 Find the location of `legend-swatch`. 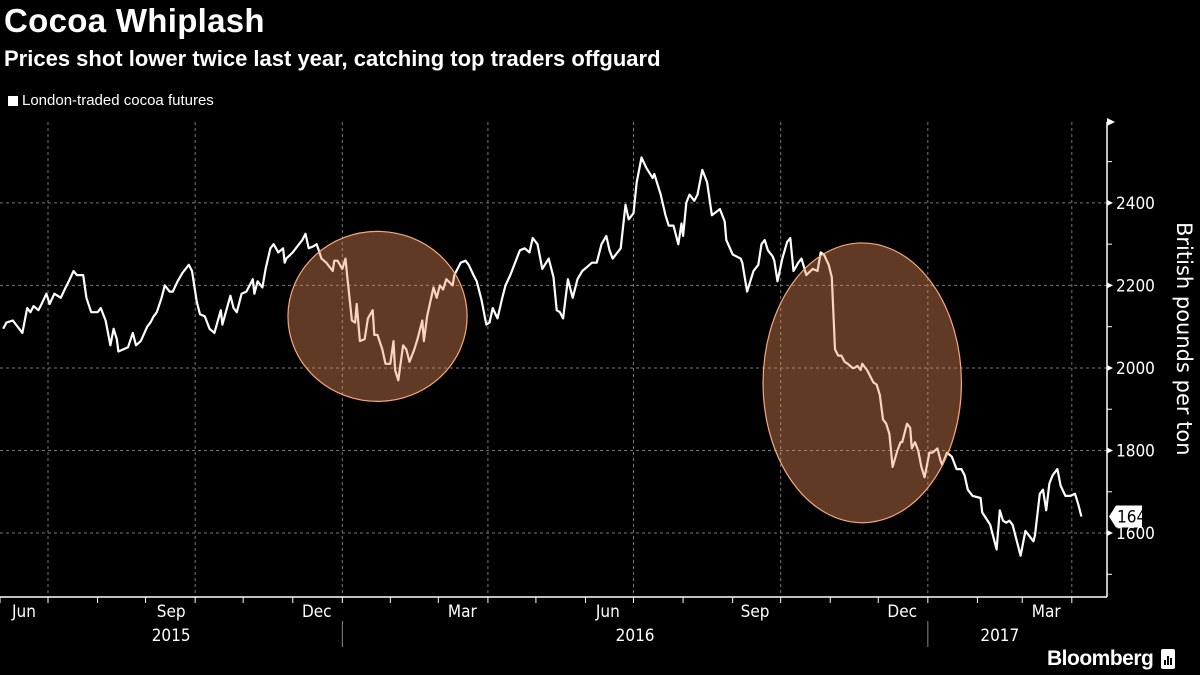

legend-swatch is located at coordinates (13, 100).